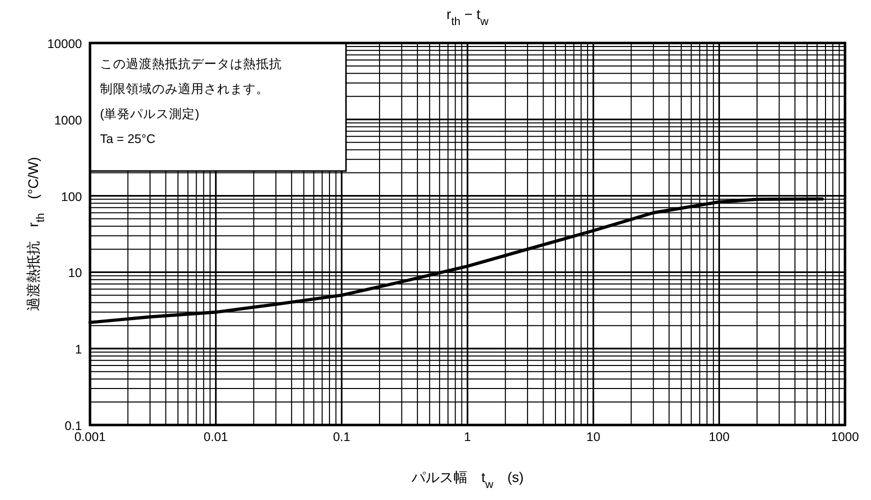 This screenshot has height=500, width=871. I want to click on annotation: この過渡熱抵抗データは熱抵抗, so click(191, 64).